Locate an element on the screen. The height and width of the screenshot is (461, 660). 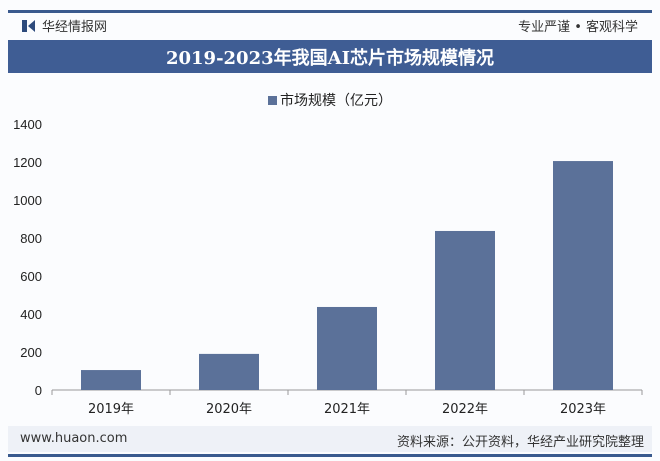
y-tick-label: 1000 is located at coordinates (27, 200).